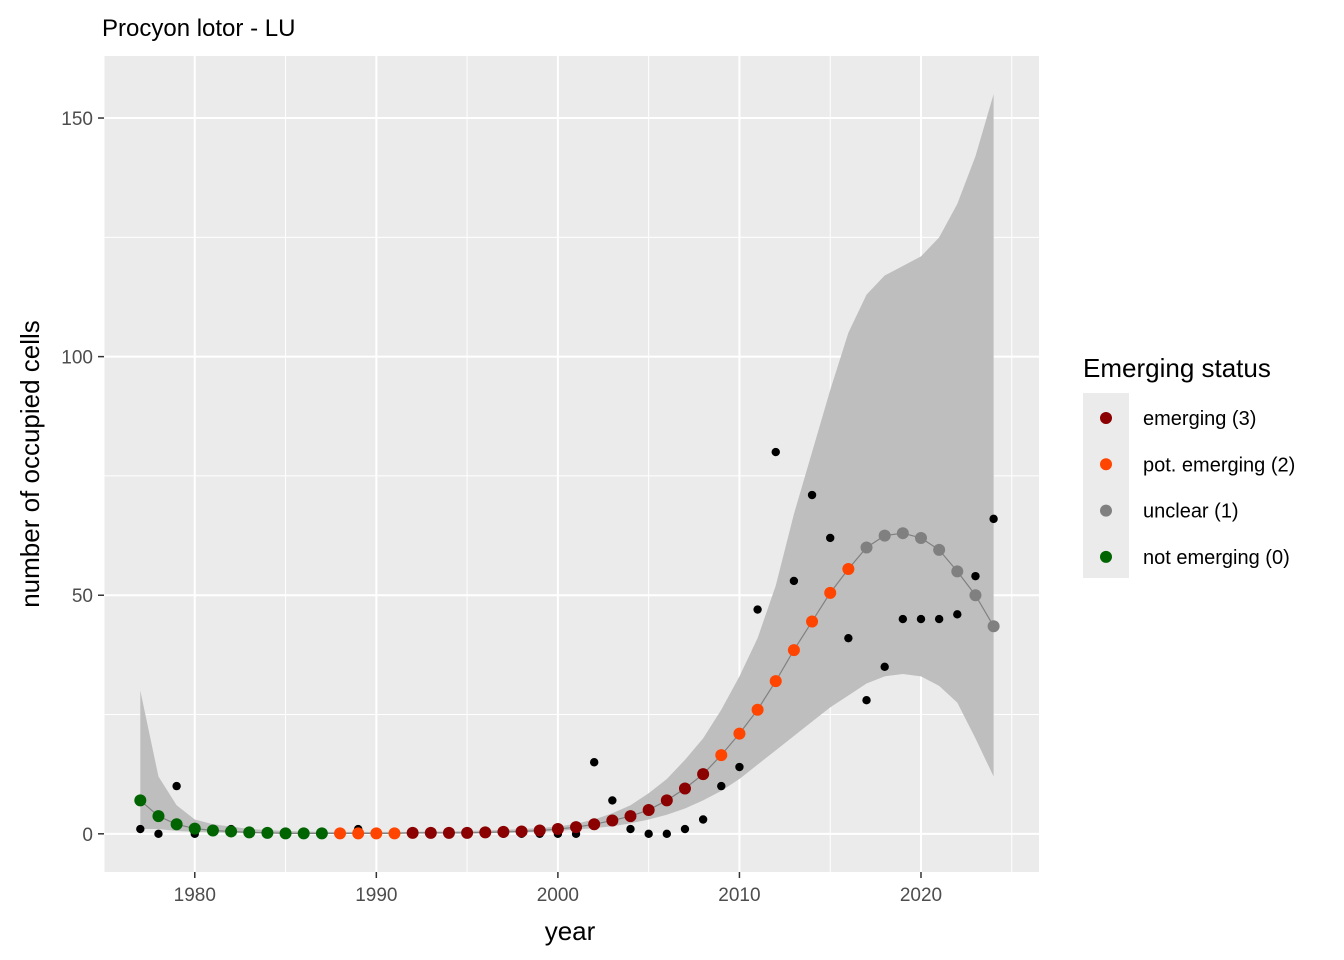 The height and width of the screenshot is (960, 1344). I want to click on y-tick-label: 50, so click(82, 596).